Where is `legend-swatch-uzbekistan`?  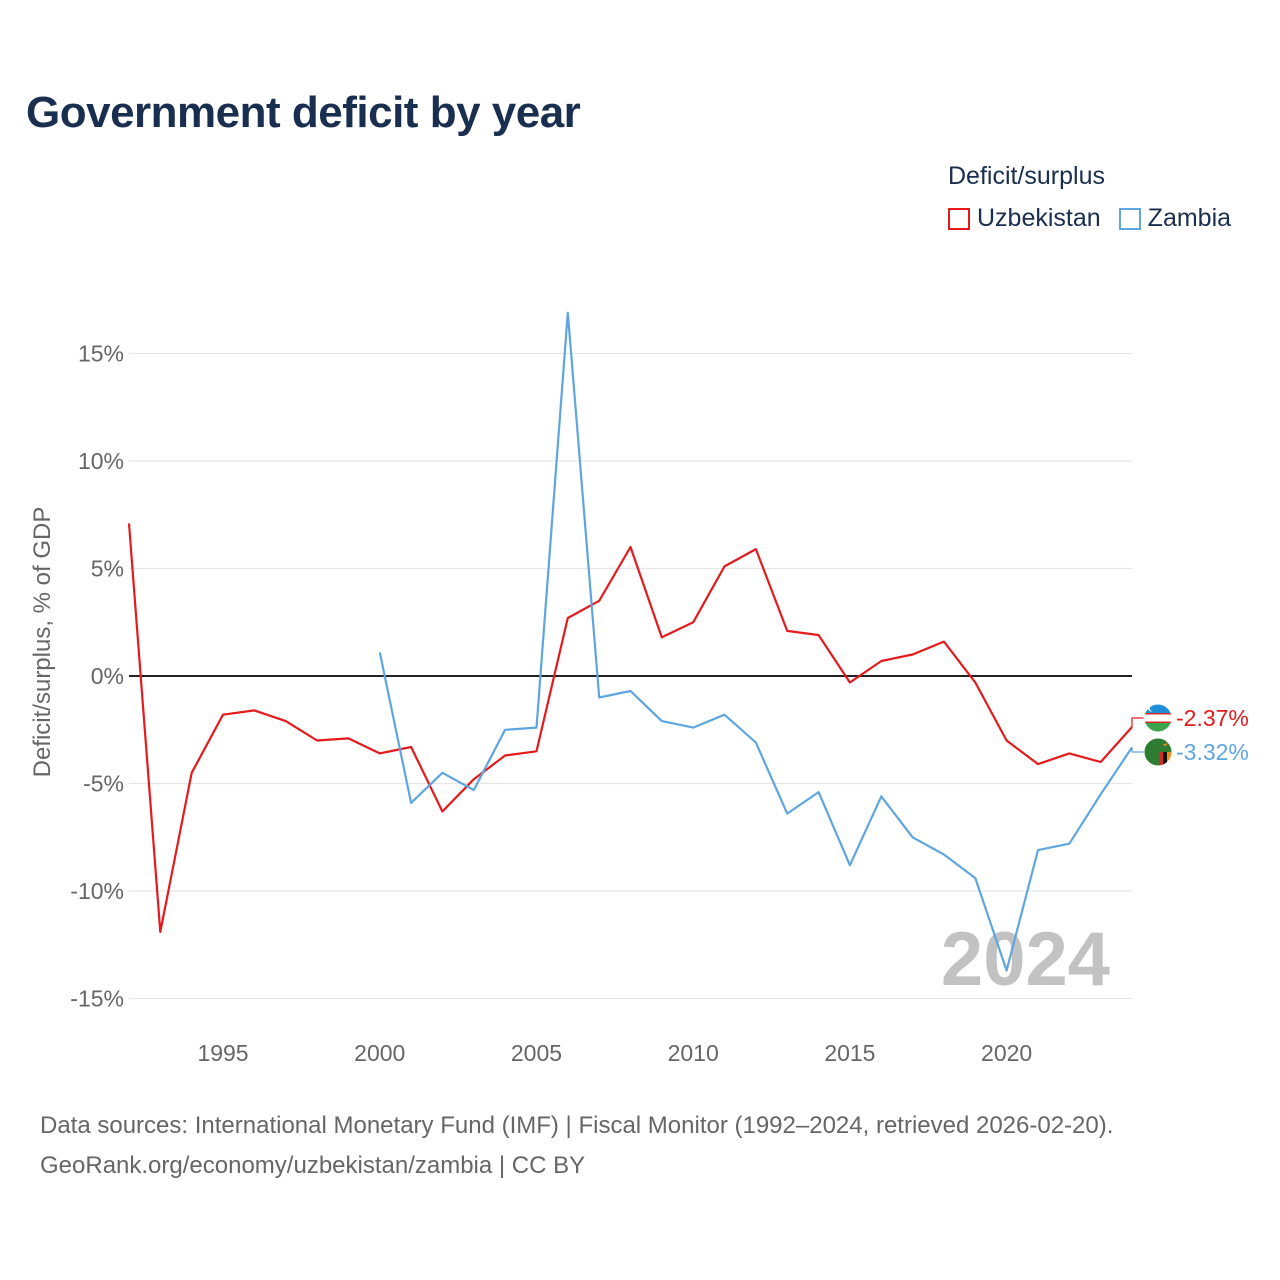 legend-swatch-uzbekistan is located at coordinates (959, 218).